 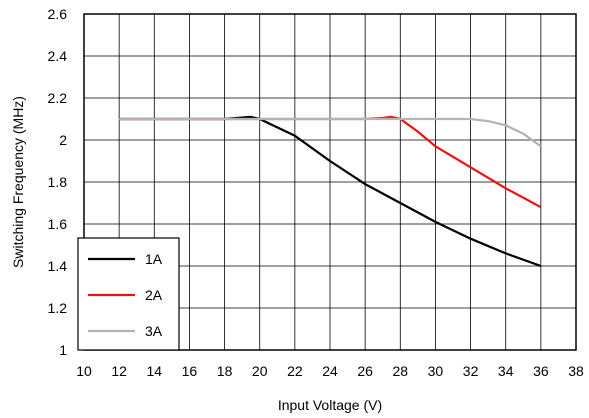 I want to click on x-tick-label: 34, so click(x=506, y=371).